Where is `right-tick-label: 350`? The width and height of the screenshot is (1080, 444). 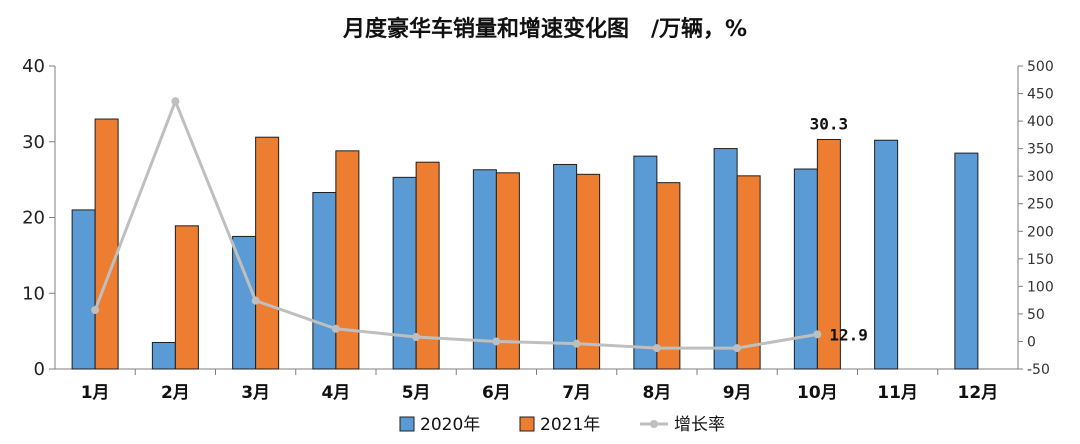
right-tick-label: 350 is located at coordinates (1040, 150).